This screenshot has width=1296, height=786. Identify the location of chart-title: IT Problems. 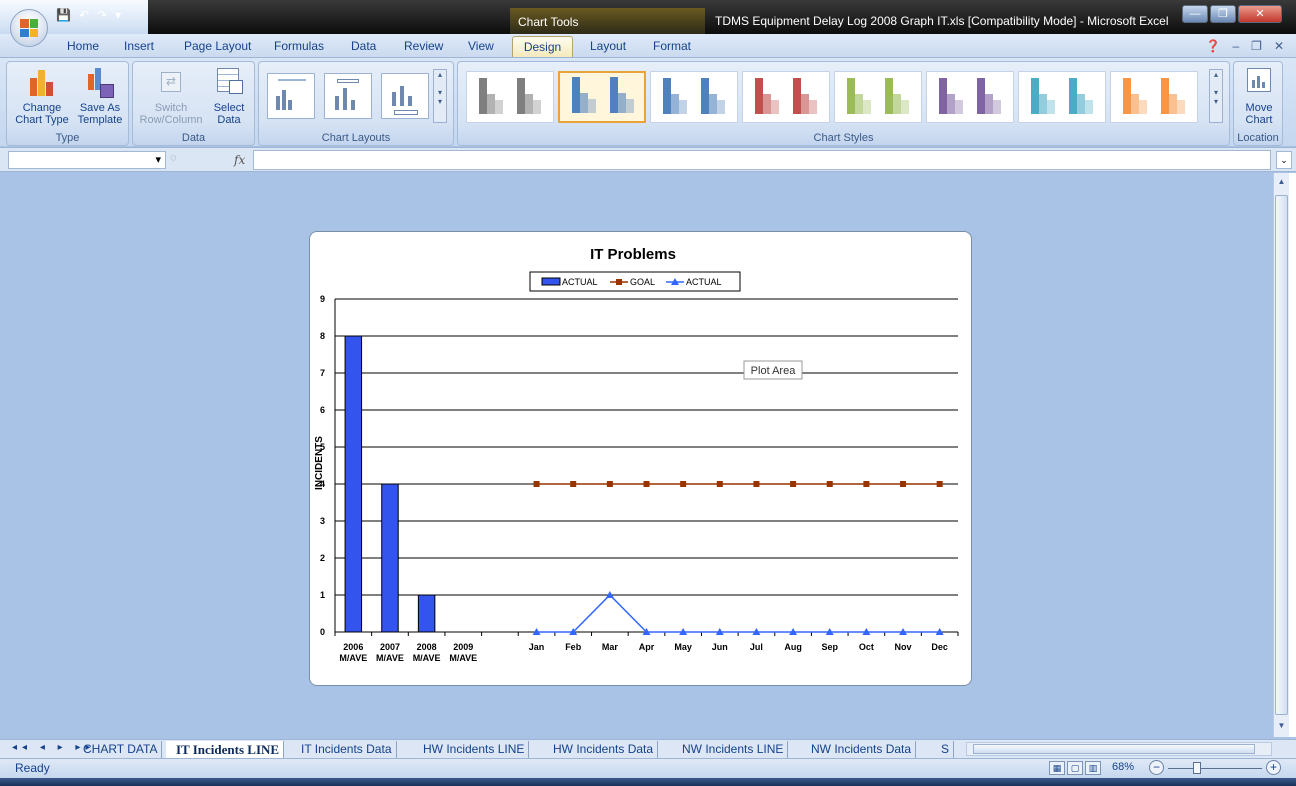
(633, 254).